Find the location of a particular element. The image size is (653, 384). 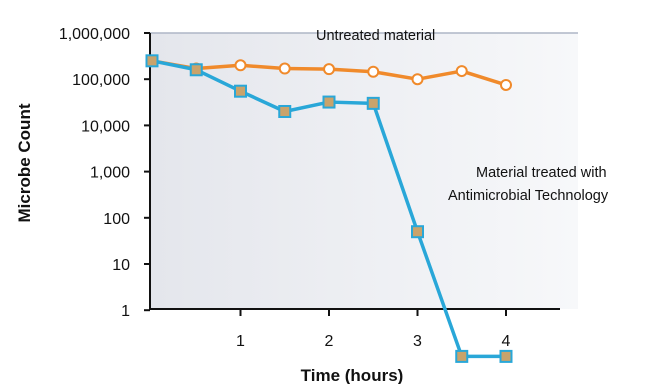

y-axis: 1 10 100 1,000 10,000 100,000 1,000,000 is located at coordinates (105, 173).